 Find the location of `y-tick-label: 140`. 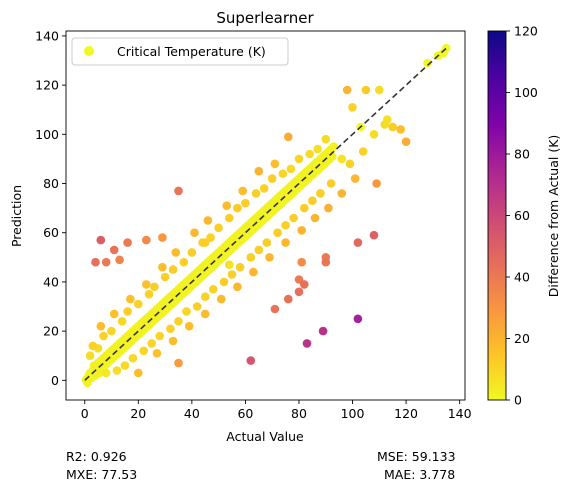

y-tick-label: 140 is located at coordinates (47, 35).